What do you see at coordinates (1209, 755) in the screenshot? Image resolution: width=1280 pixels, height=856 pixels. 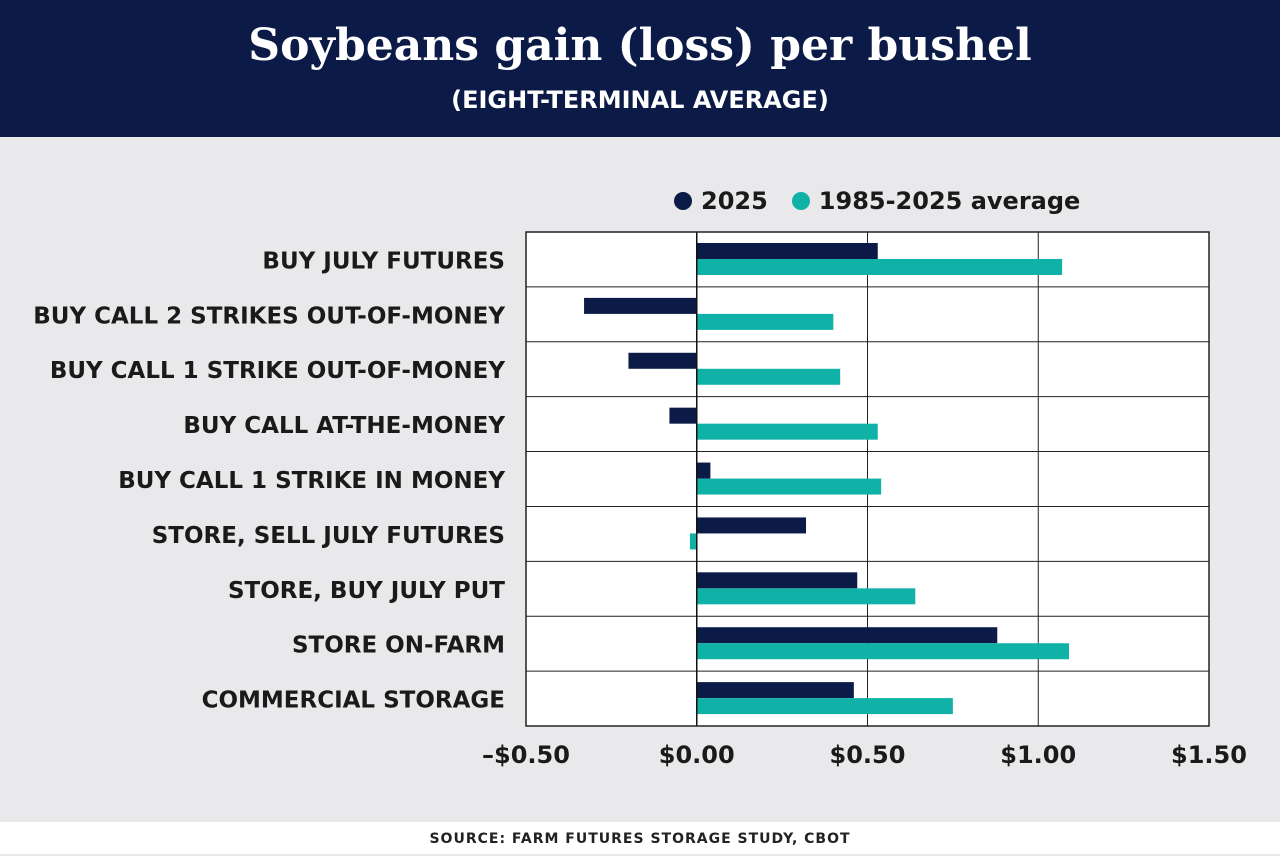 I see `x-tick-label: $1.50` at bounding box center [1209, 755].